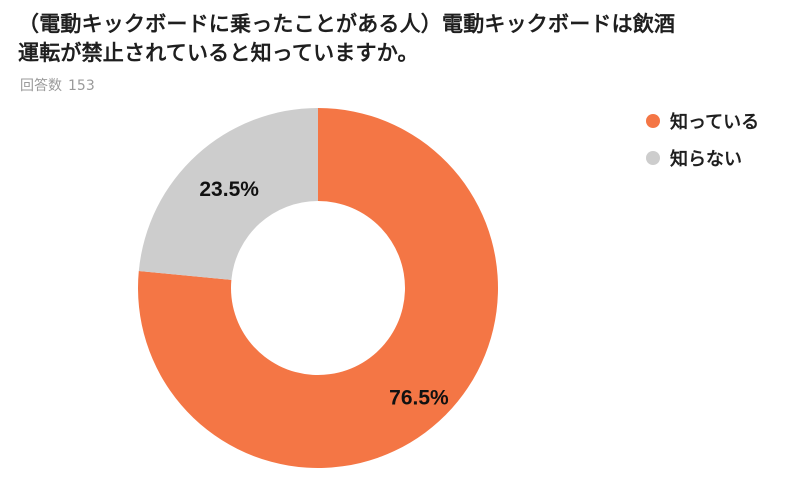 The image size is (800, 490). Describe the element at coordinates (229, 189) in the screenshot. I see `slice-label-unknown: 23.5%` at that location.